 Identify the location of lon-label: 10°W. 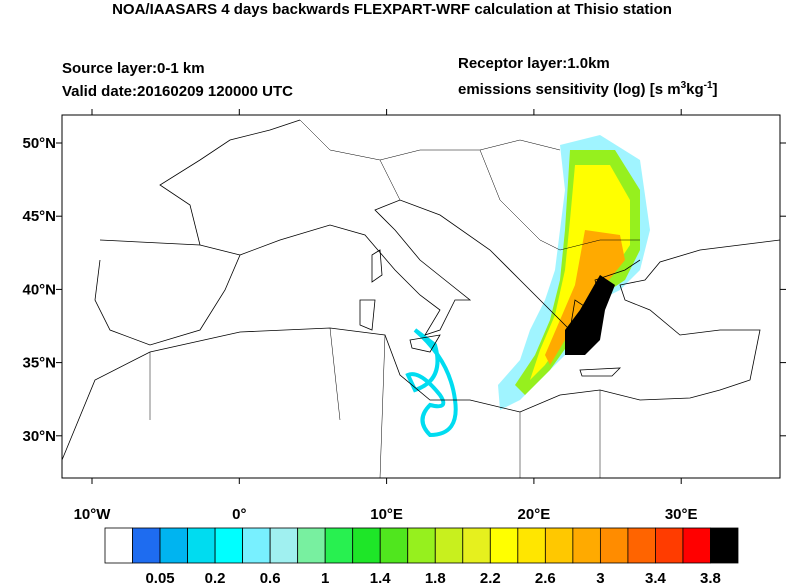
(93, 514).